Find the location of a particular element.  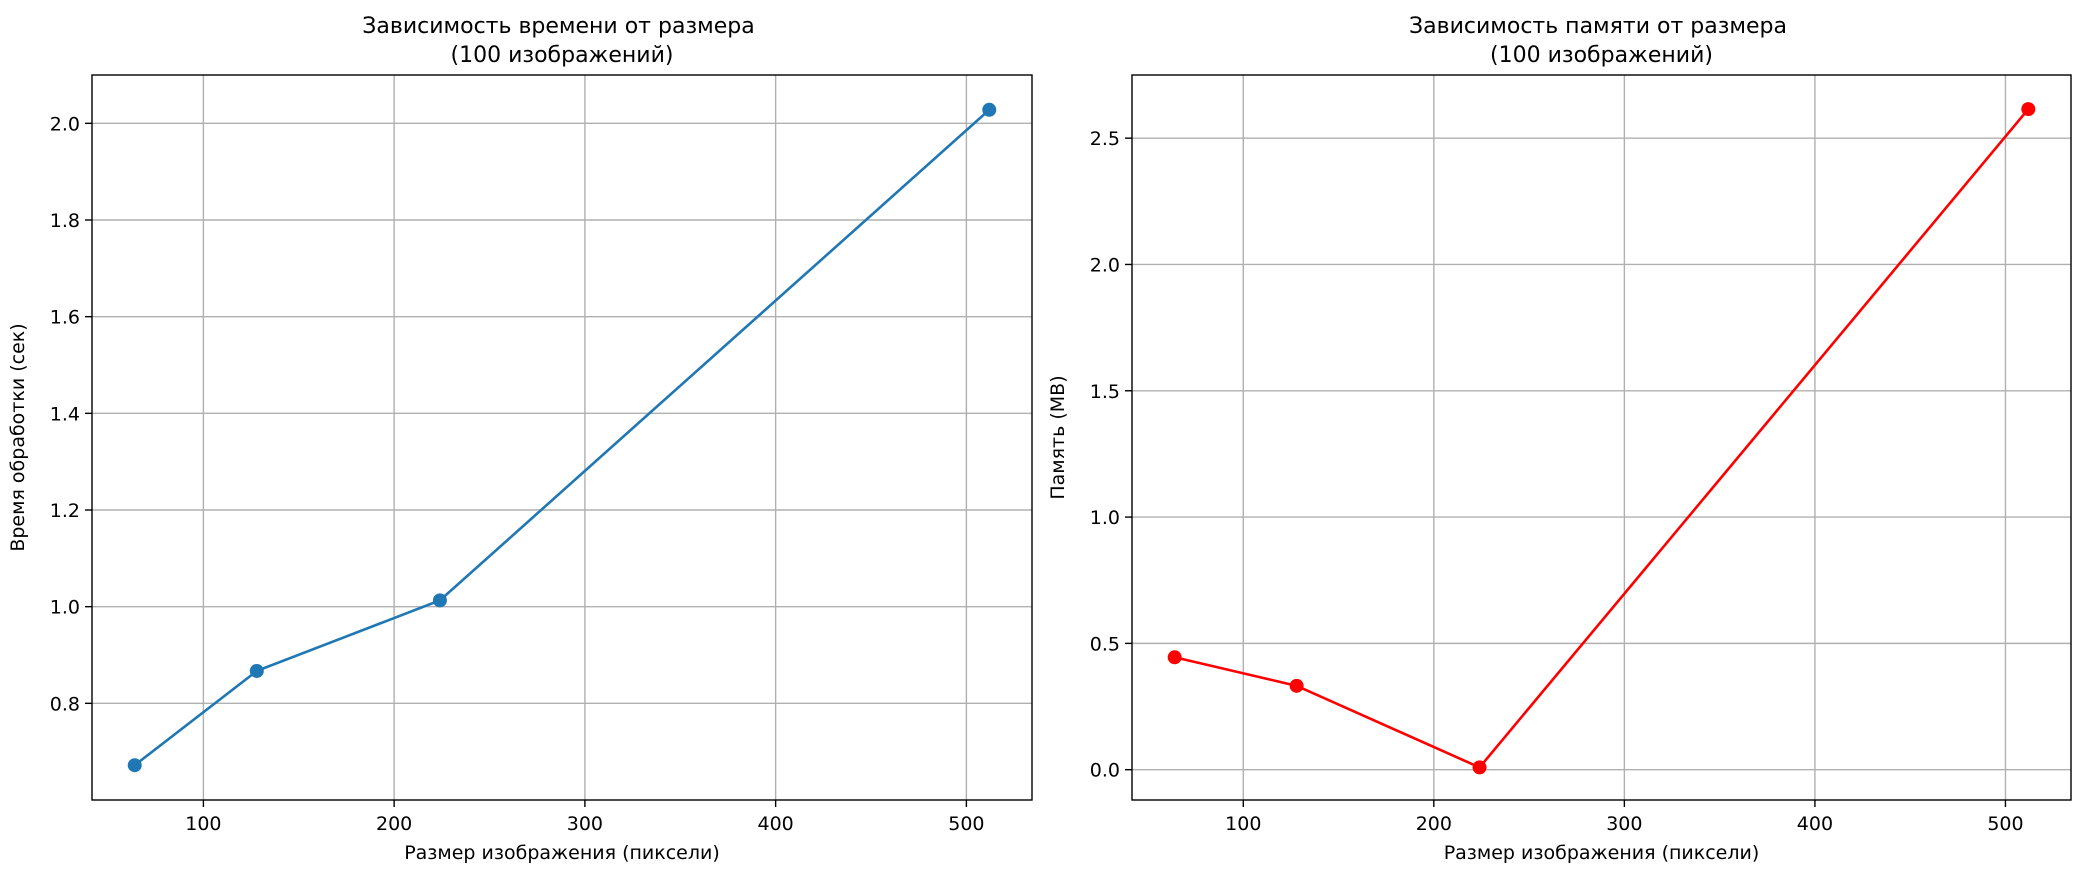

time-chart-x-tick-label: 200 is located at coordinates (394, 824).